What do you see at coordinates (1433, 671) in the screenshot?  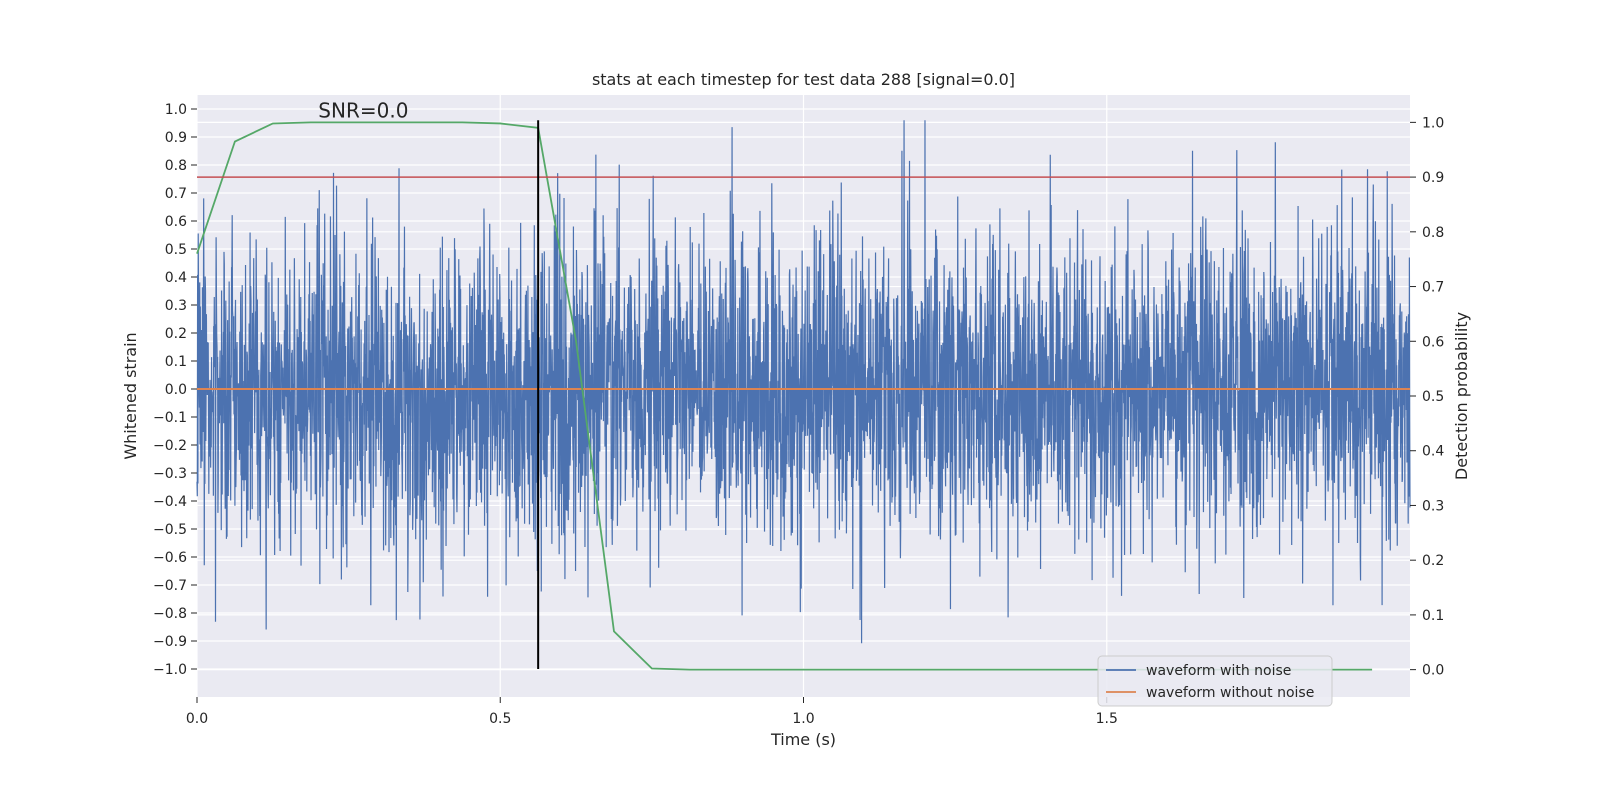 I see `y2-tick-label: 0.0` at bounding box center [1433, 671].